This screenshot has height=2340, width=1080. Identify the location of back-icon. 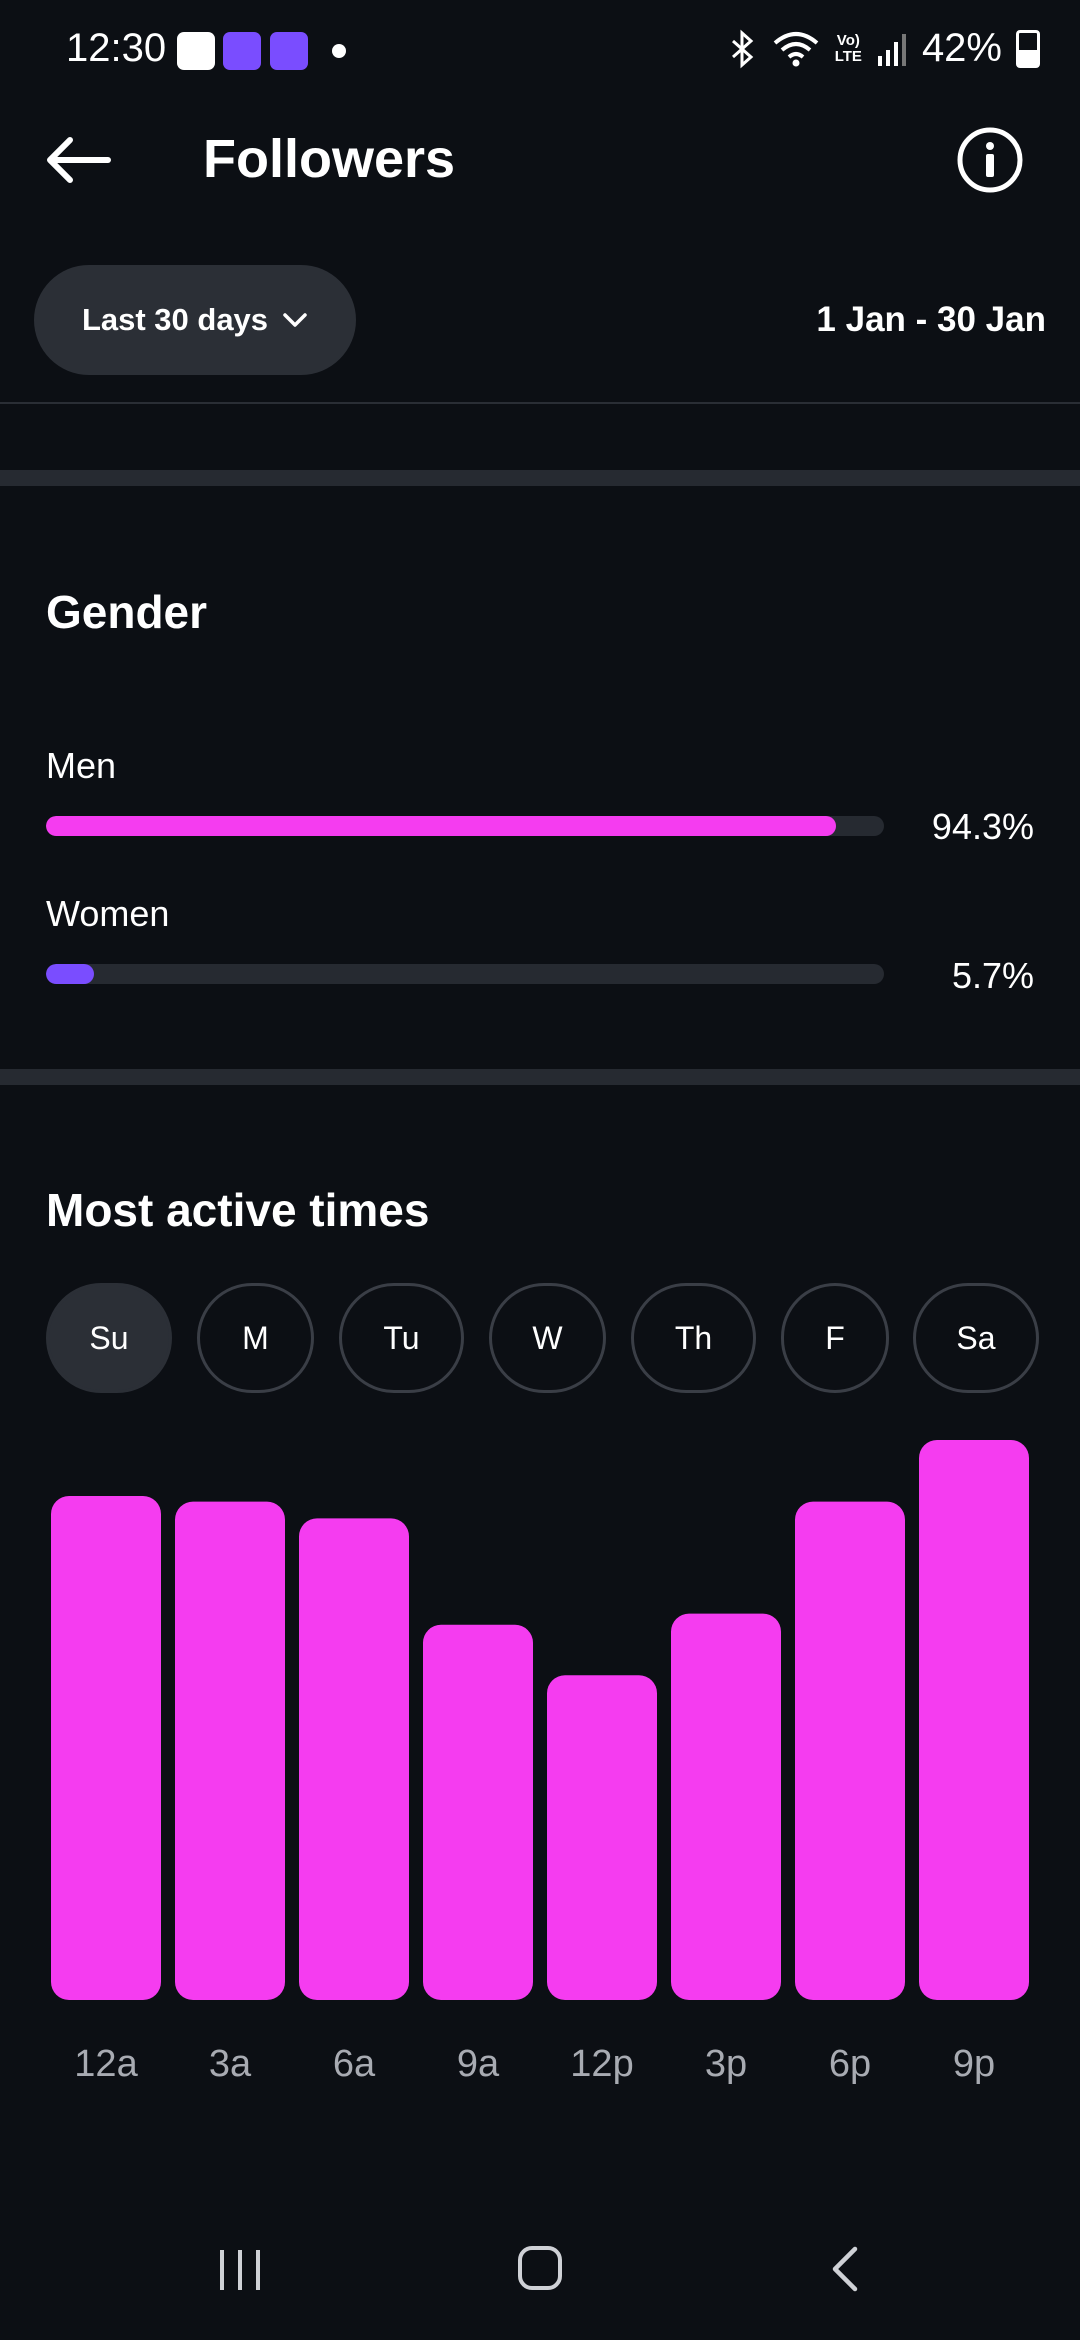
(845, 2269).